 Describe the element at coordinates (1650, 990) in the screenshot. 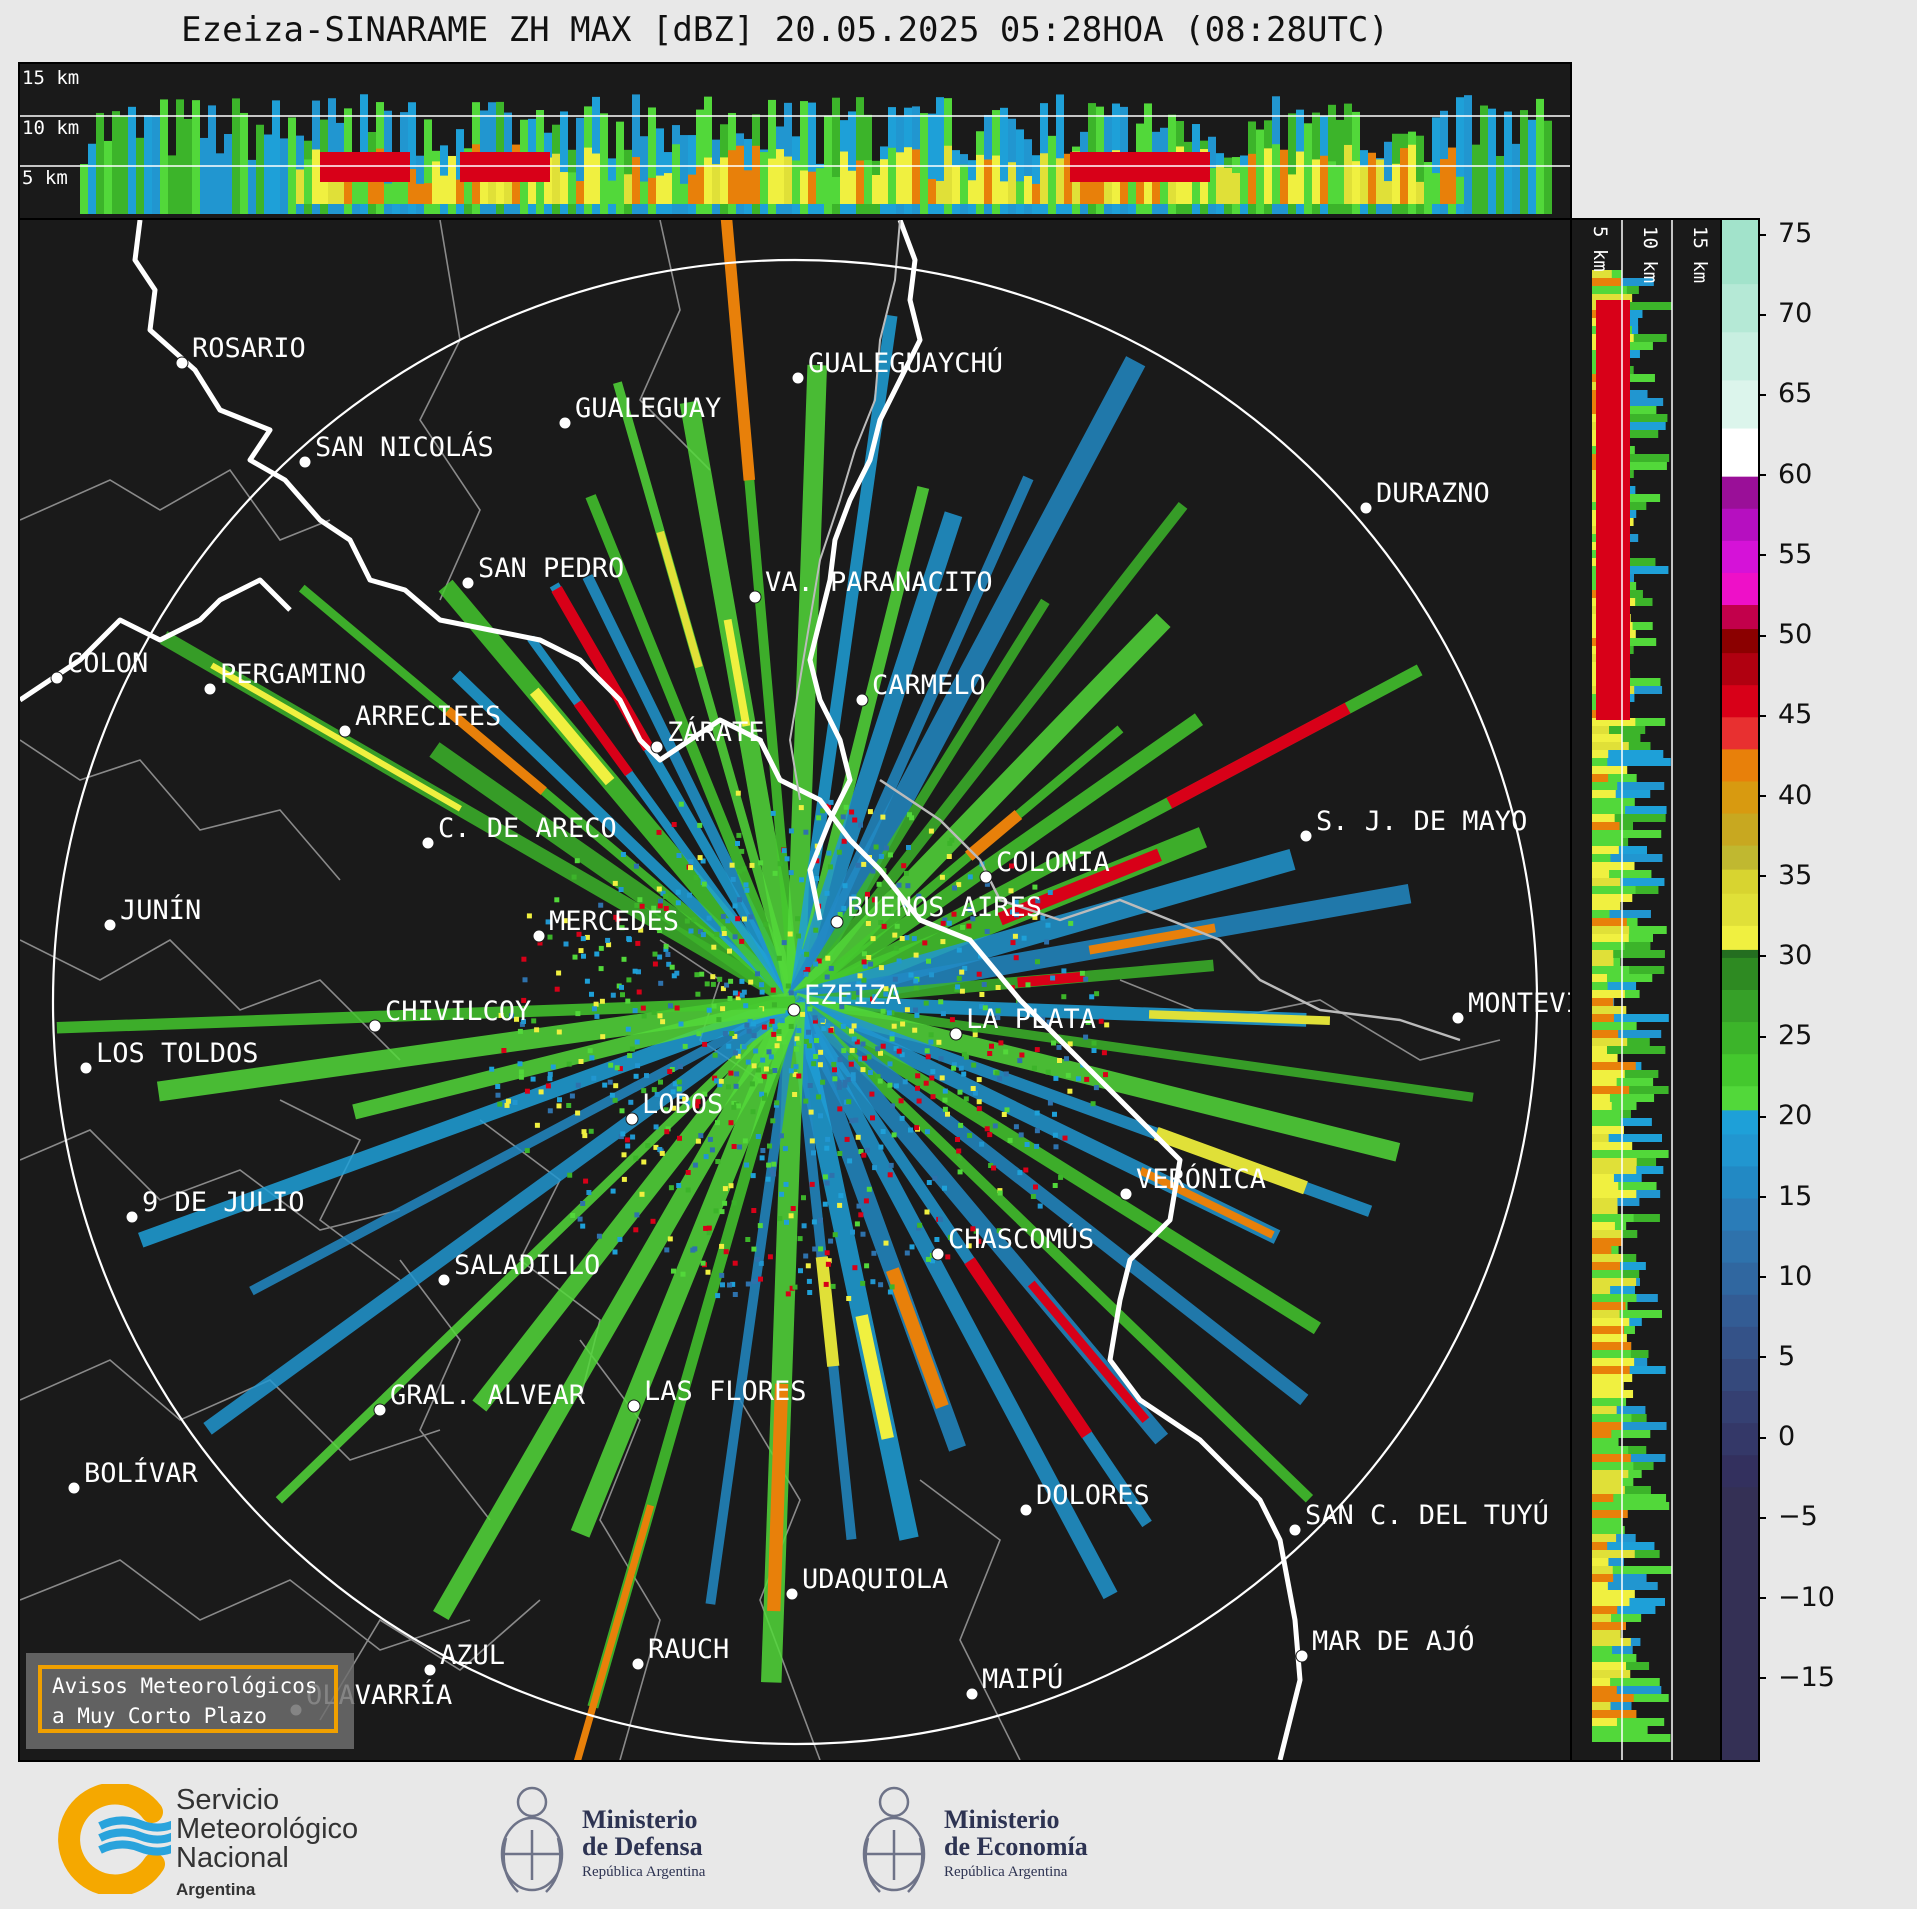

I see `side-cross-section-svg: 5 km 10 km 15 km` at that location.